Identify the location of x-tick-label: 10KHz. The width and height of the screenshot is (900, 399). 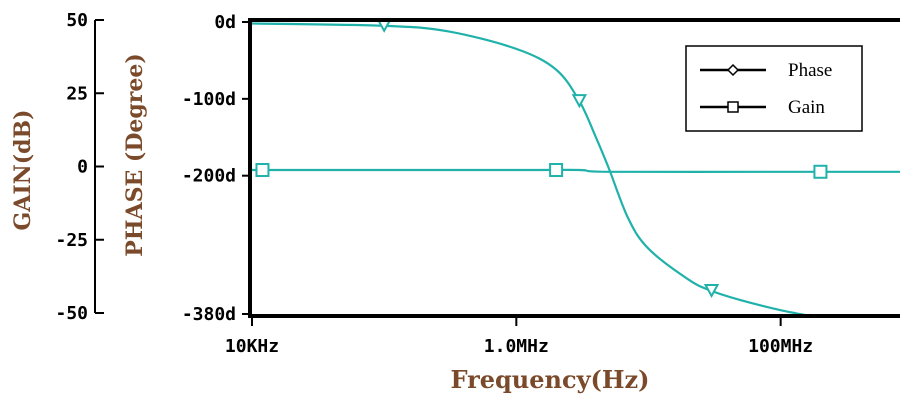
(252, 346).